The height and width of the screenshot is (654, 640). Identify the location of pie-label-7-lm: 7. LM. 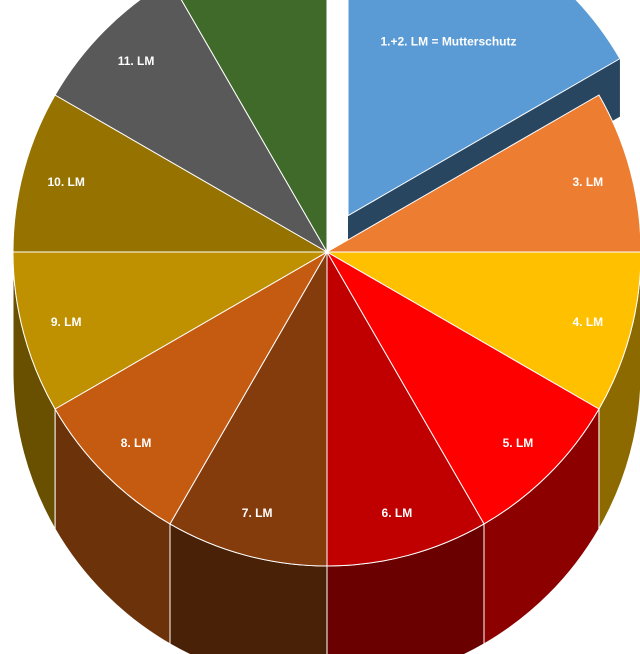
(257, 513).